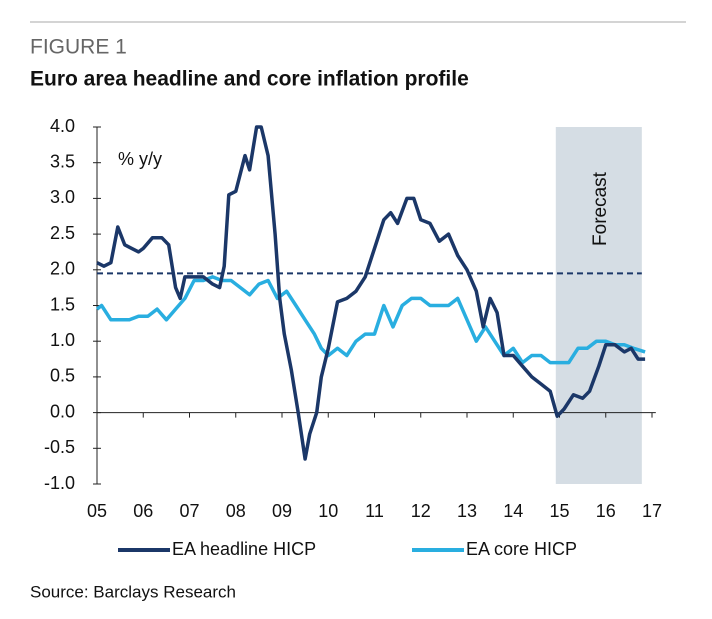 The height and width of the screenshot is (619, 712). Describe the element at coordinates (606, 511) in the screenshot. I see `x-tick-label: 16` at that location.